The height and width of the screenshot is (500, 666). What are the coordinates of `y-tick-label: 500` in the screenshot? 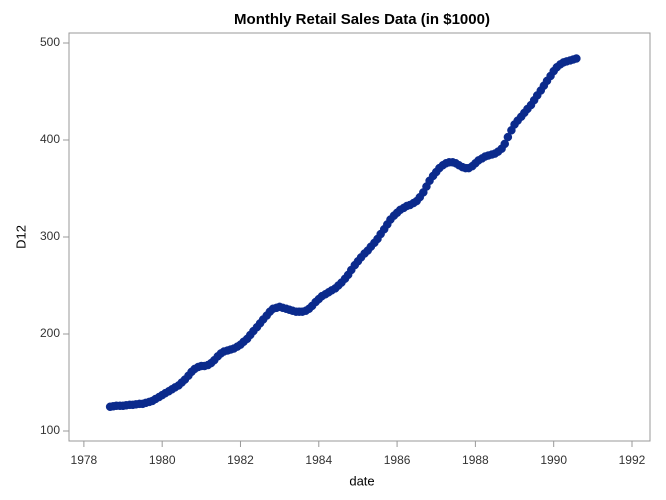 It's located at (50, 42).